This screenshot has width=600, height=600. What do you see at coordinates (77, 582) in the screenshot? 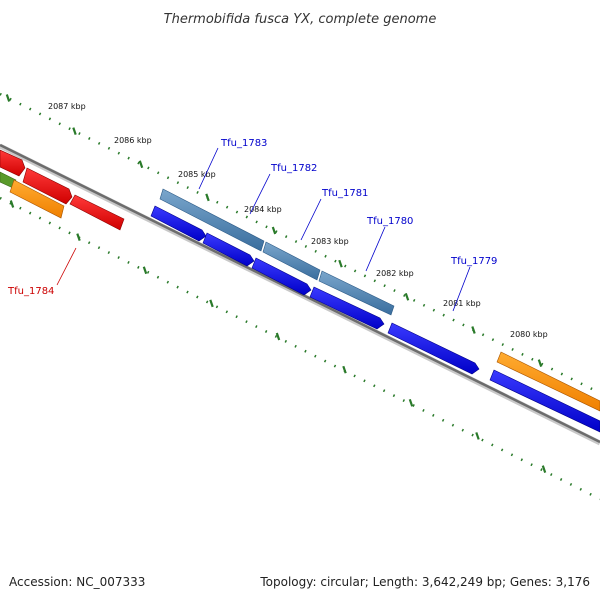
I see `accession-text: Accession: NC_007333` at bounding box center [77, 582].